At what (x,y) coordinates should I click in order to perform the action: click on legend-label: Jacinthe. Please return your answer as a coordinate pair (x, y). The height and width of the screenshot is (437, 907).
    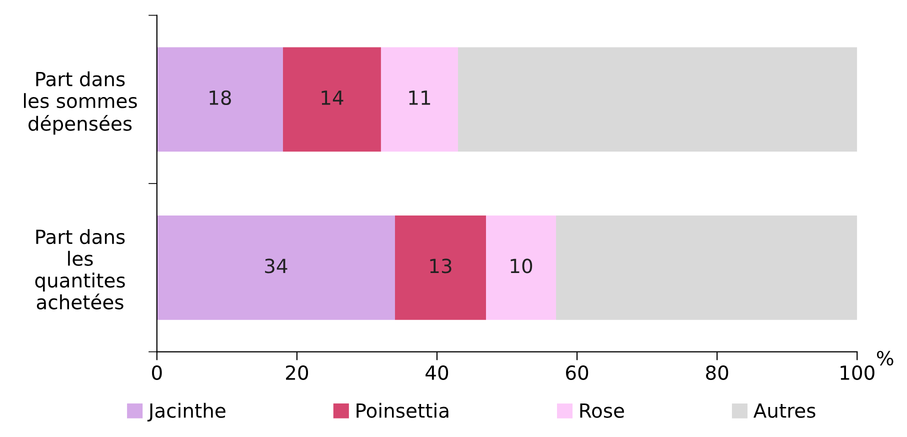
    Looking at the image, I should click on (186, 412).